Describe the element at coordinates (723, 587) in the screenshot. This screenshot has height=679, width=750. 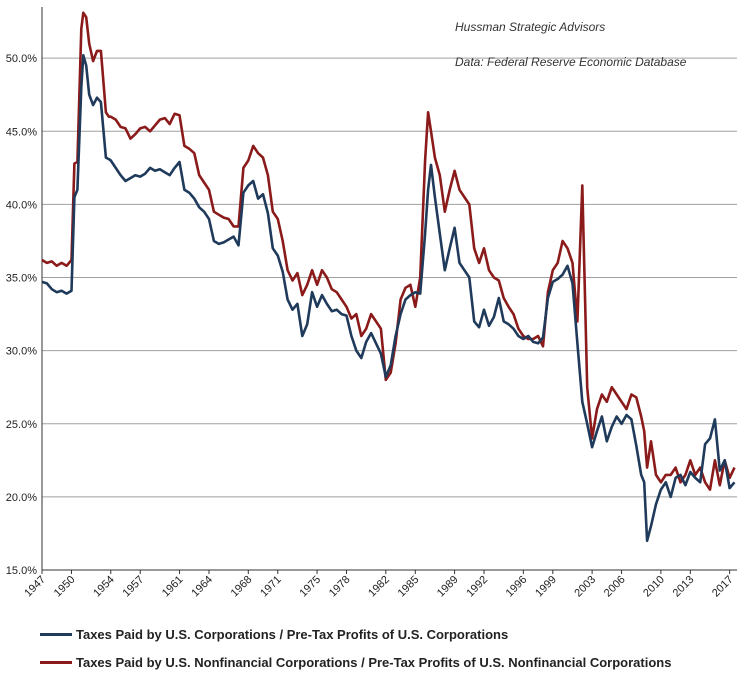
I see `x-tick-label: 2017` at that location.